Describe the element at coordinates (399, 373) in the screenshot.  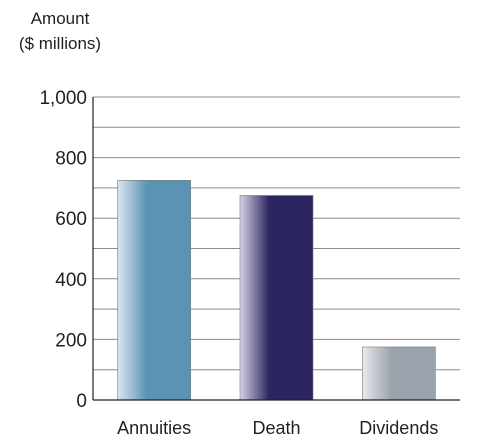
I see `bar-dividends` at that location.